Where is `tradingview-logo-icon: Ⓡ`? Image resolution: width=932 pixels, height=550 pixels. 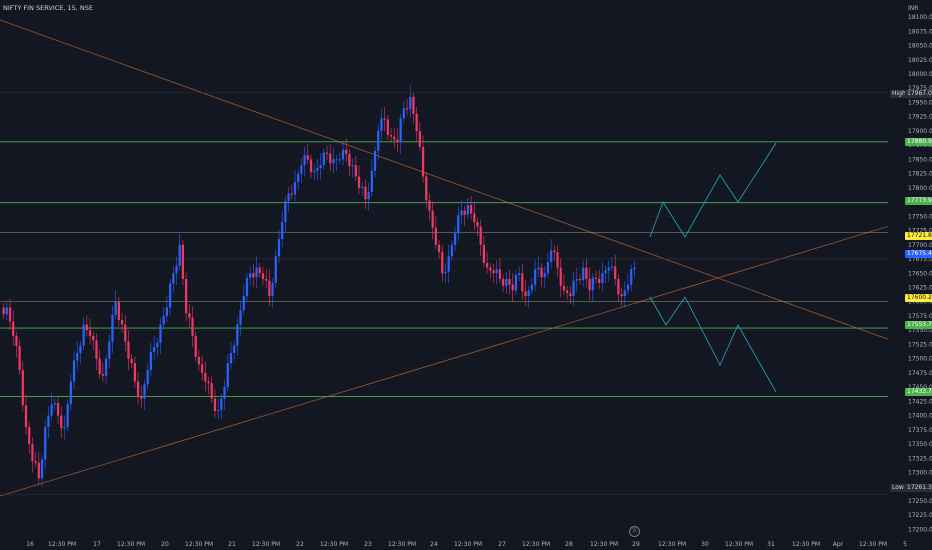
tradingview-logo-icon: Ⓡ is located at coordinates (634, 531).